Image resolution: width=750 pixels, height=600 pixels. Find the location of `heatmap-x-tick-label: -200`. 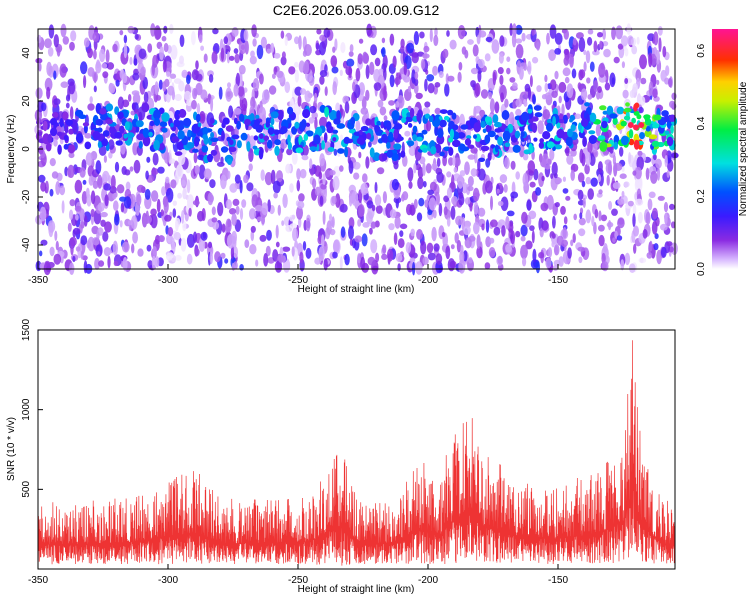

heatmap-x-tick-label: -200 is located at coordinates (428, 280).